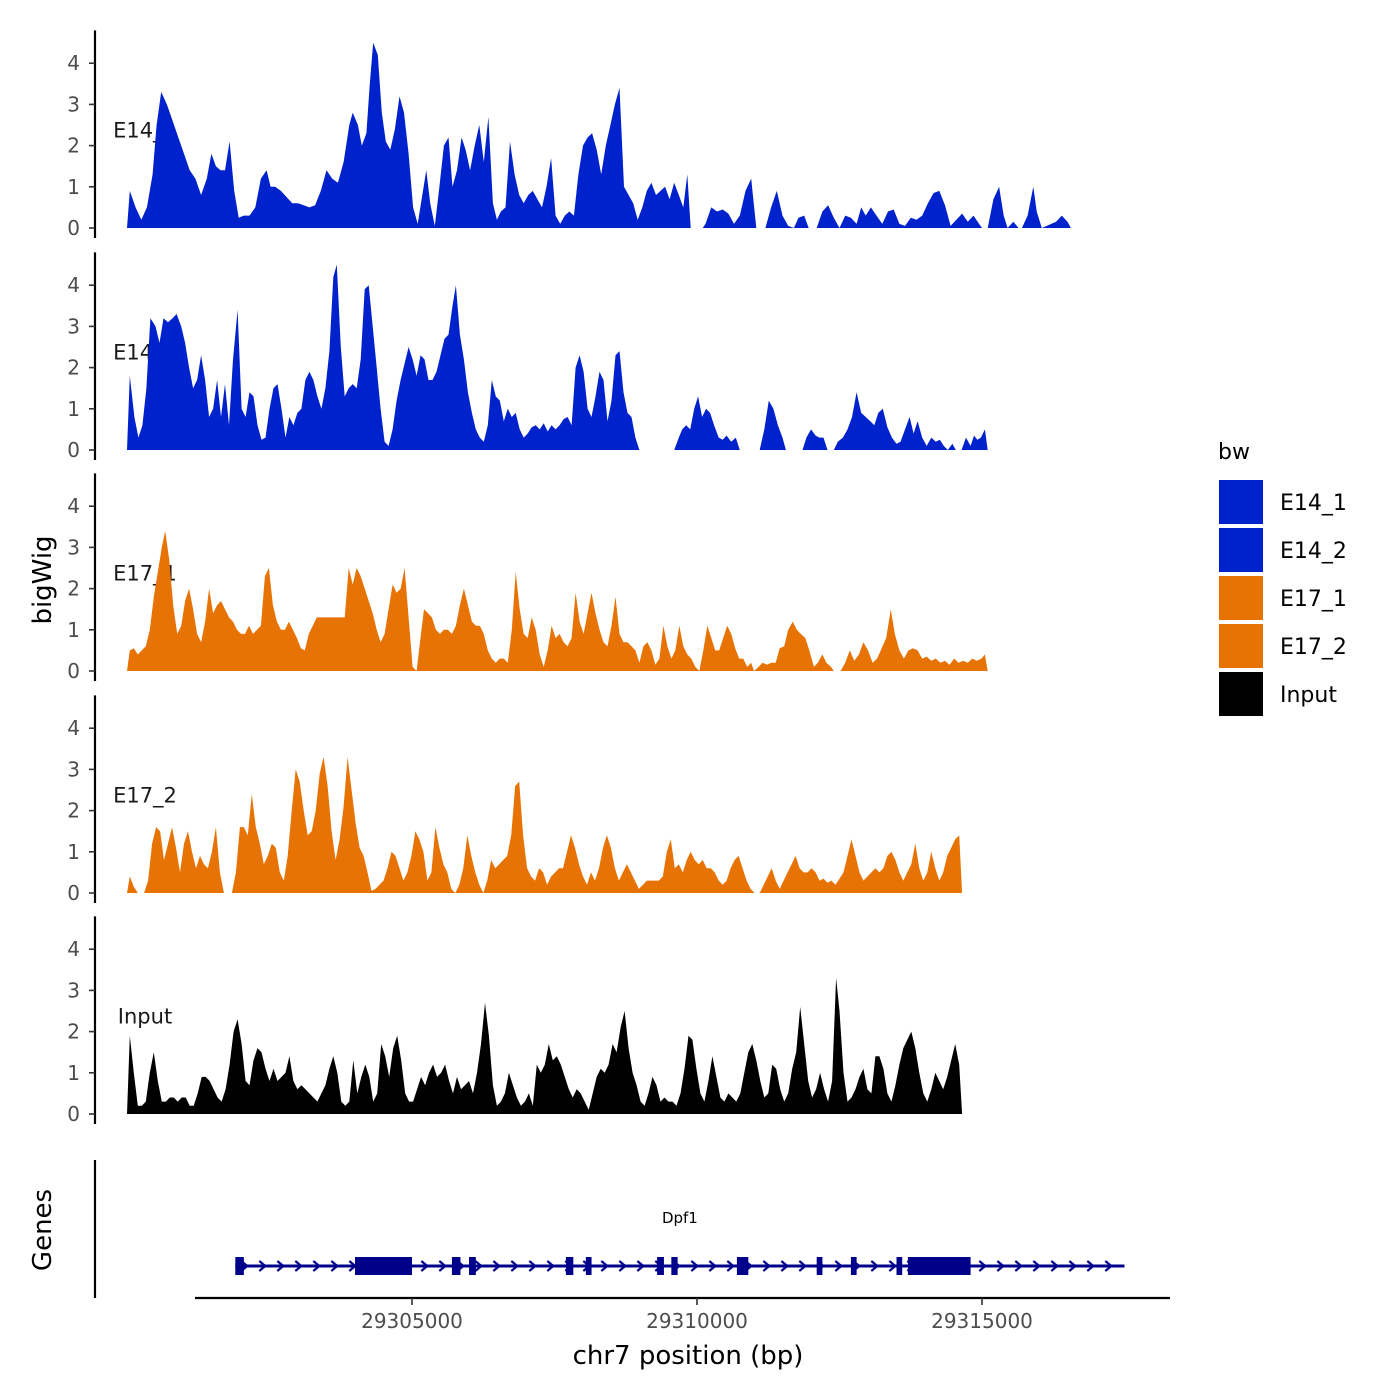 This screenshot has width=1400, height=1400. Describe the element at coordinates (145, 795) in the screenshot. I see `track-label: E17_2` at that location.